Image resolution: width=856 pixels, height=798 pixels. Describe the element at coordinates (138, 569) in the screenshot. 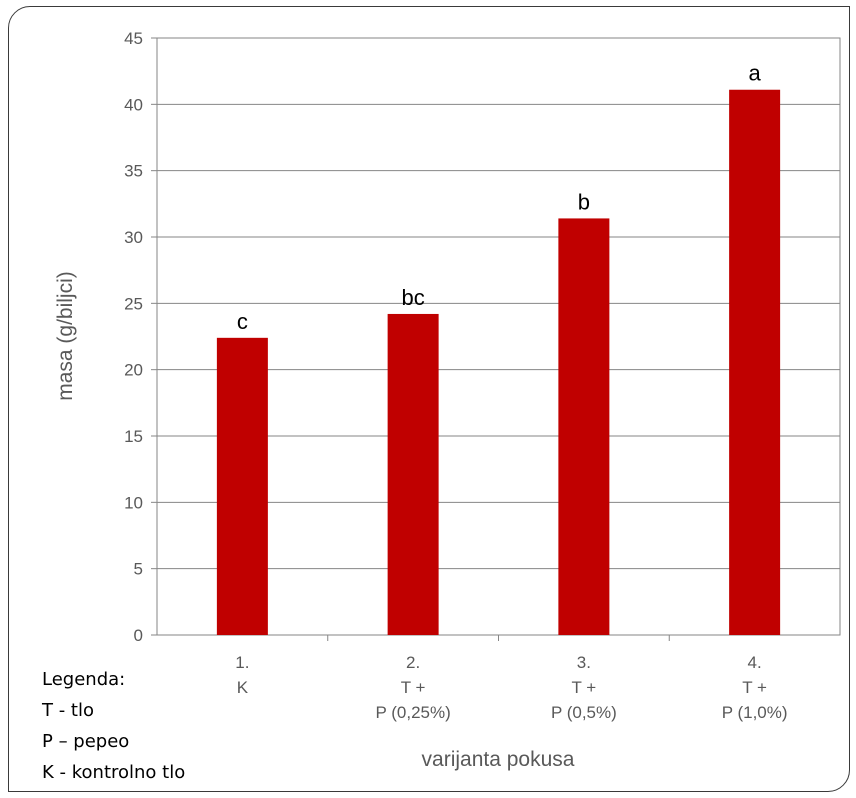

I see `y-tick-label: 5` at that location.